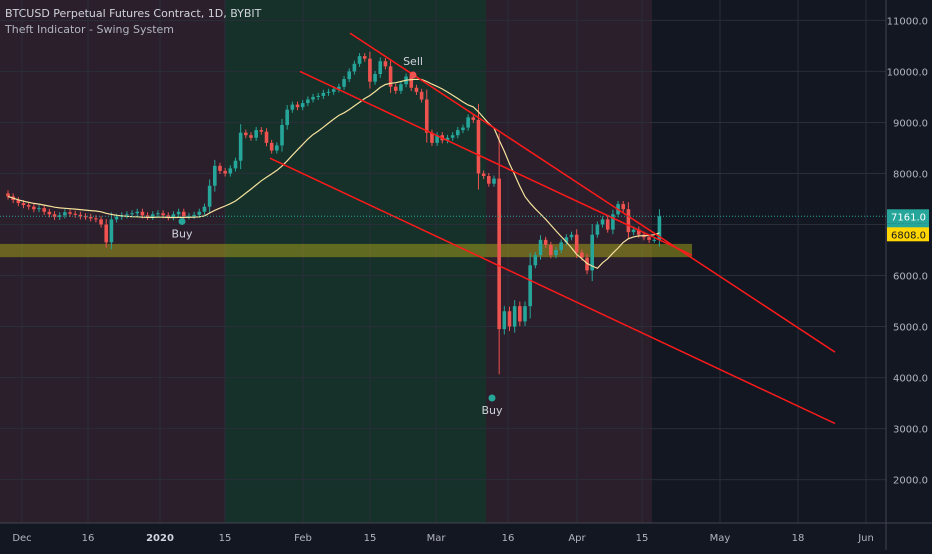  Describe the element at coordinates (90, 29) in the screenshot. I see `indicator-name: Theft Indicator - Swing System` at that location.